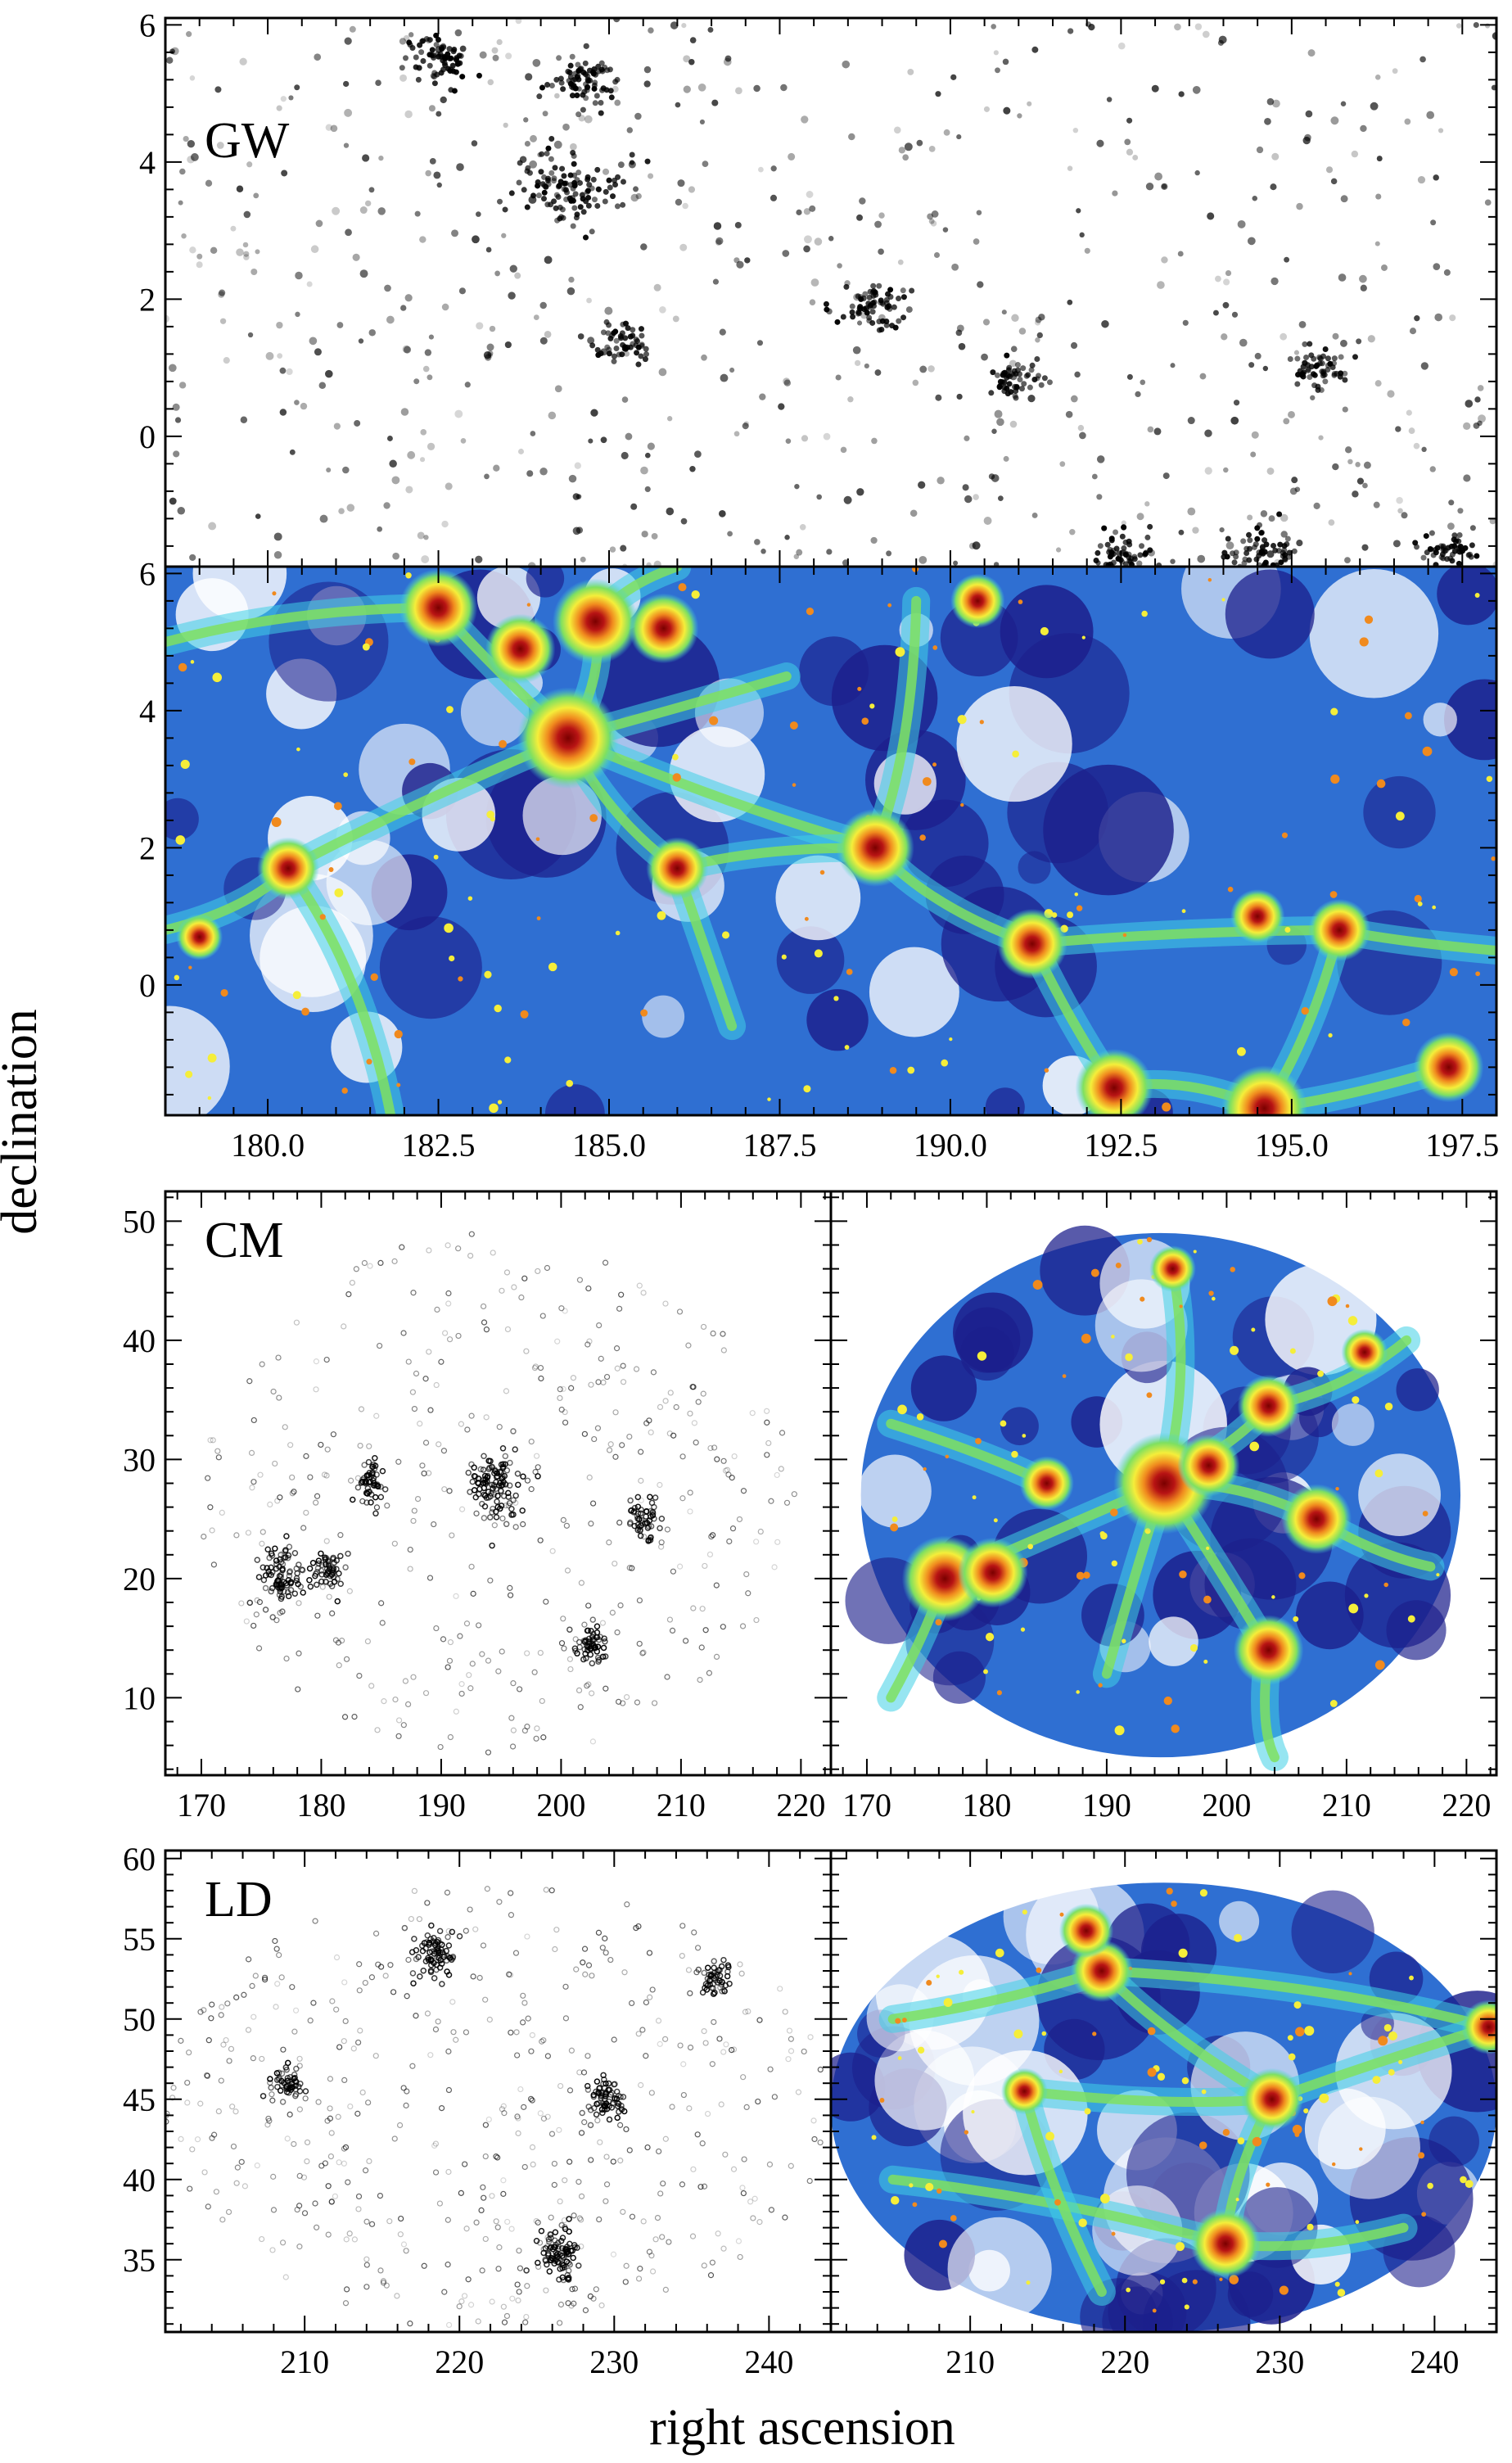  I want to click on x-tick-label: 190.0, so click(950, 1145).